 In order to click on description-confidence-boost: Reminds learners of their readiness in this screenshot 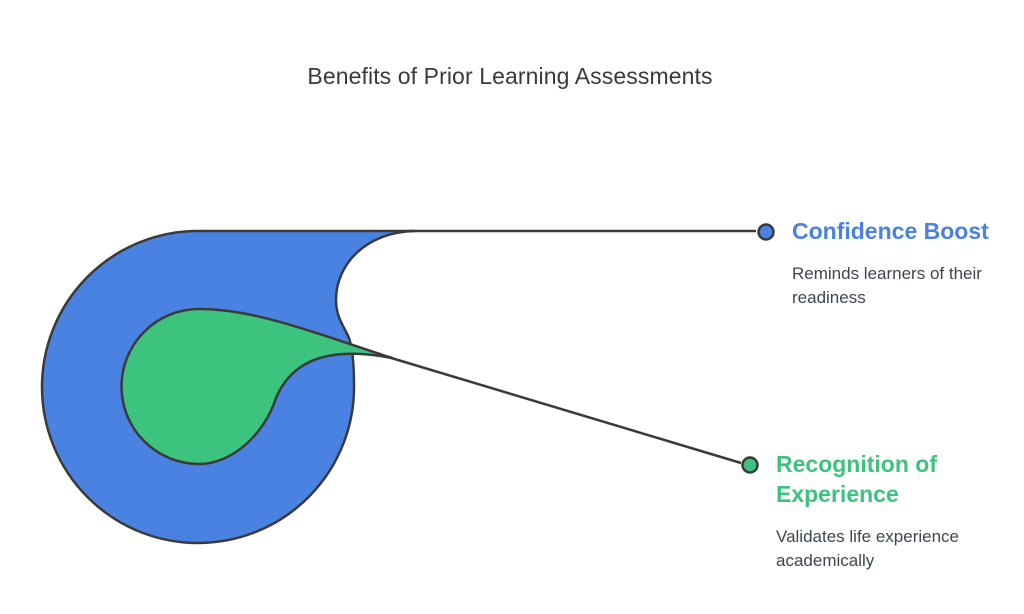, I will do `click(887, 285)`.